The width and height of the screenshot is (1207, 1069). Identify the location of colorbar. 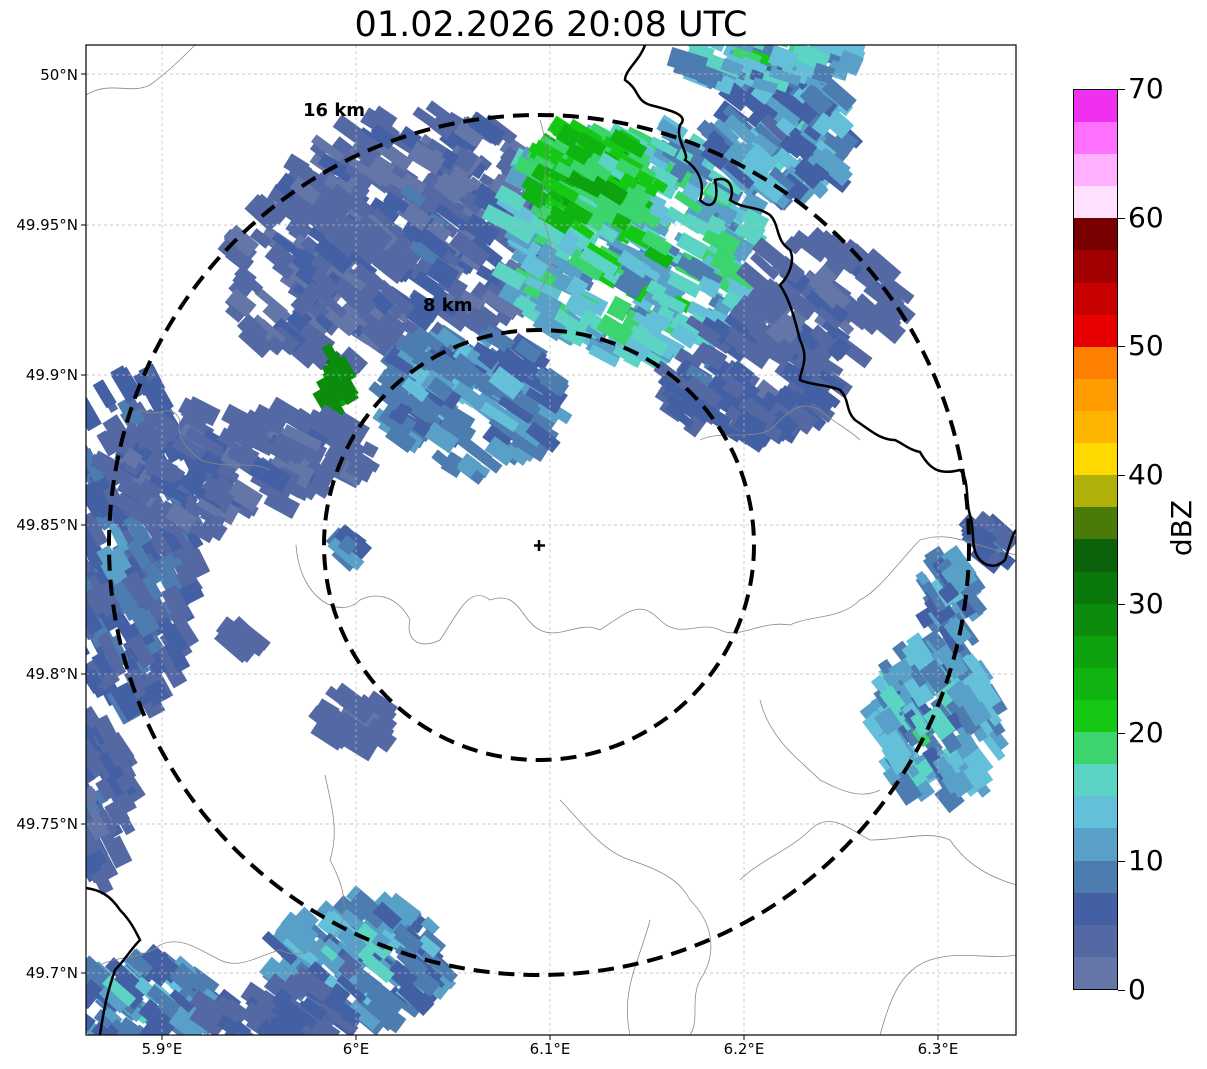
(1095, 539).